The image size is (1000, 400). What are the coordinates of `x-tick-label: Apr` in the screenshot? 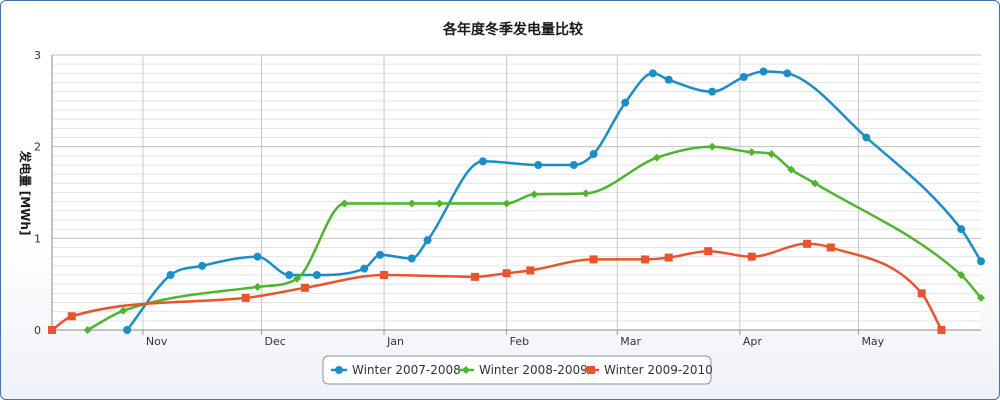 It's located at (753, 341).